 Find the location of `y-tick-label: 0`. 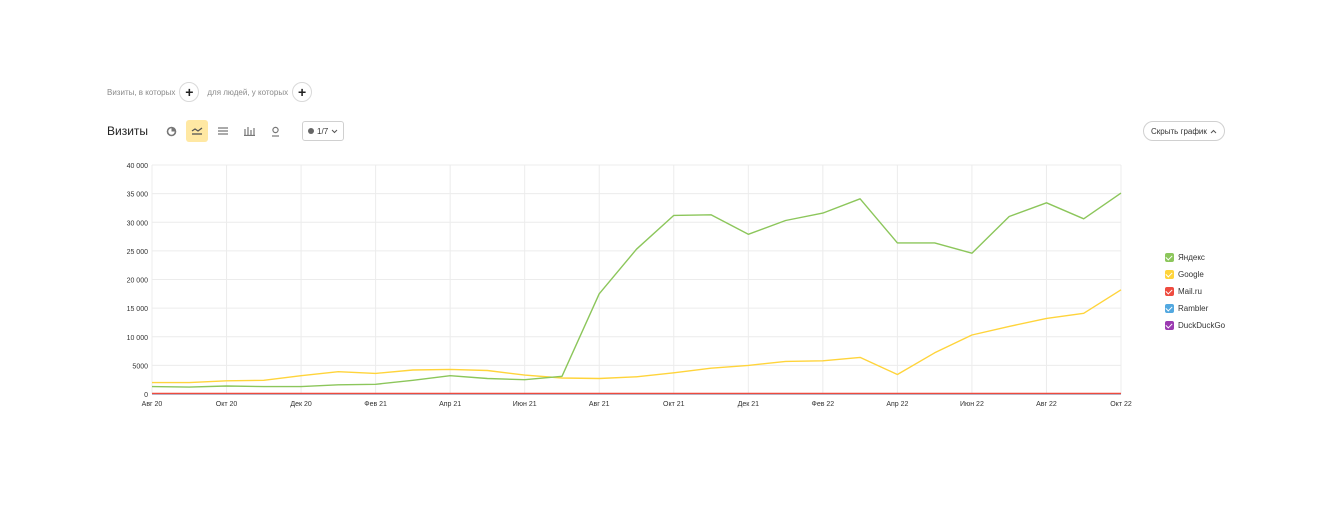

y-tick-label: 0 is located at coordinates (146, 395).